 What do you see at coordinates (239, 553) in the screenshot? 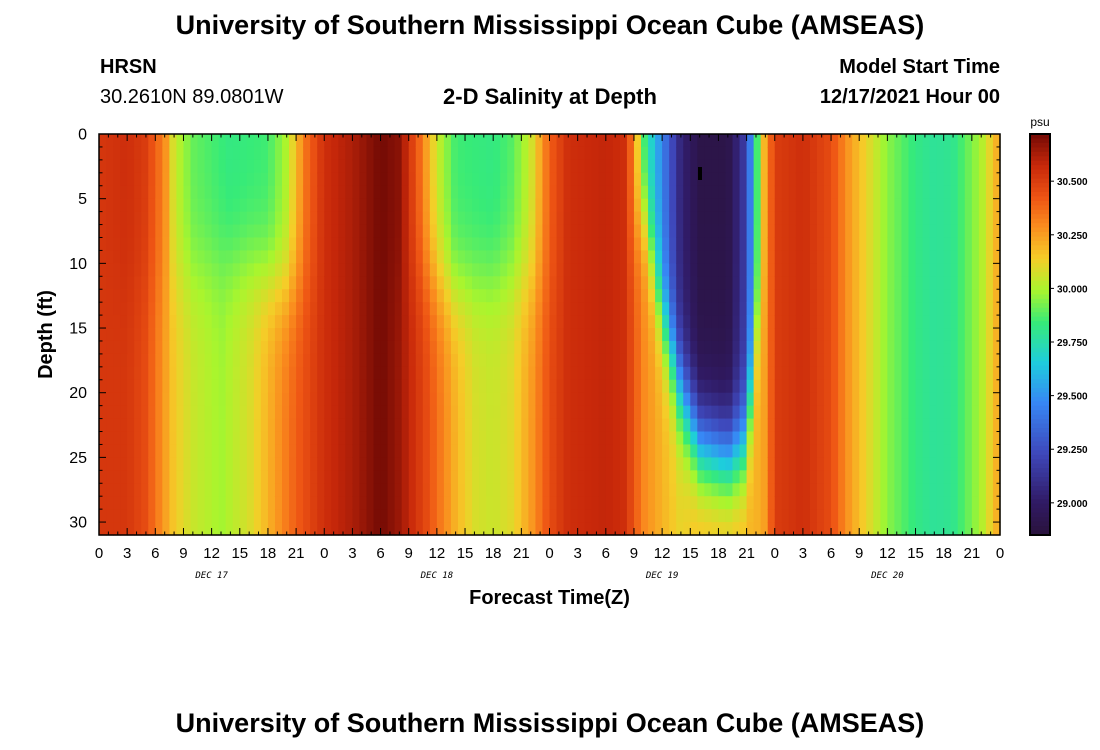
I see `x-tick-label: 15` at bounding box center [239, 553].